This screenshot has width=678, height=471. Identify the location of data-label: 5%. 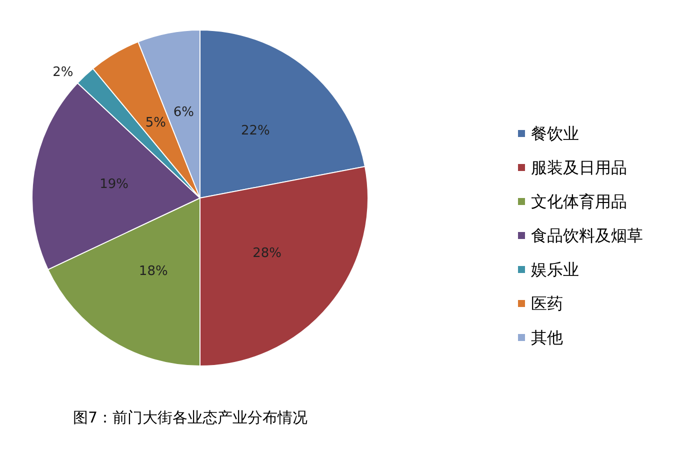
(155, 123).